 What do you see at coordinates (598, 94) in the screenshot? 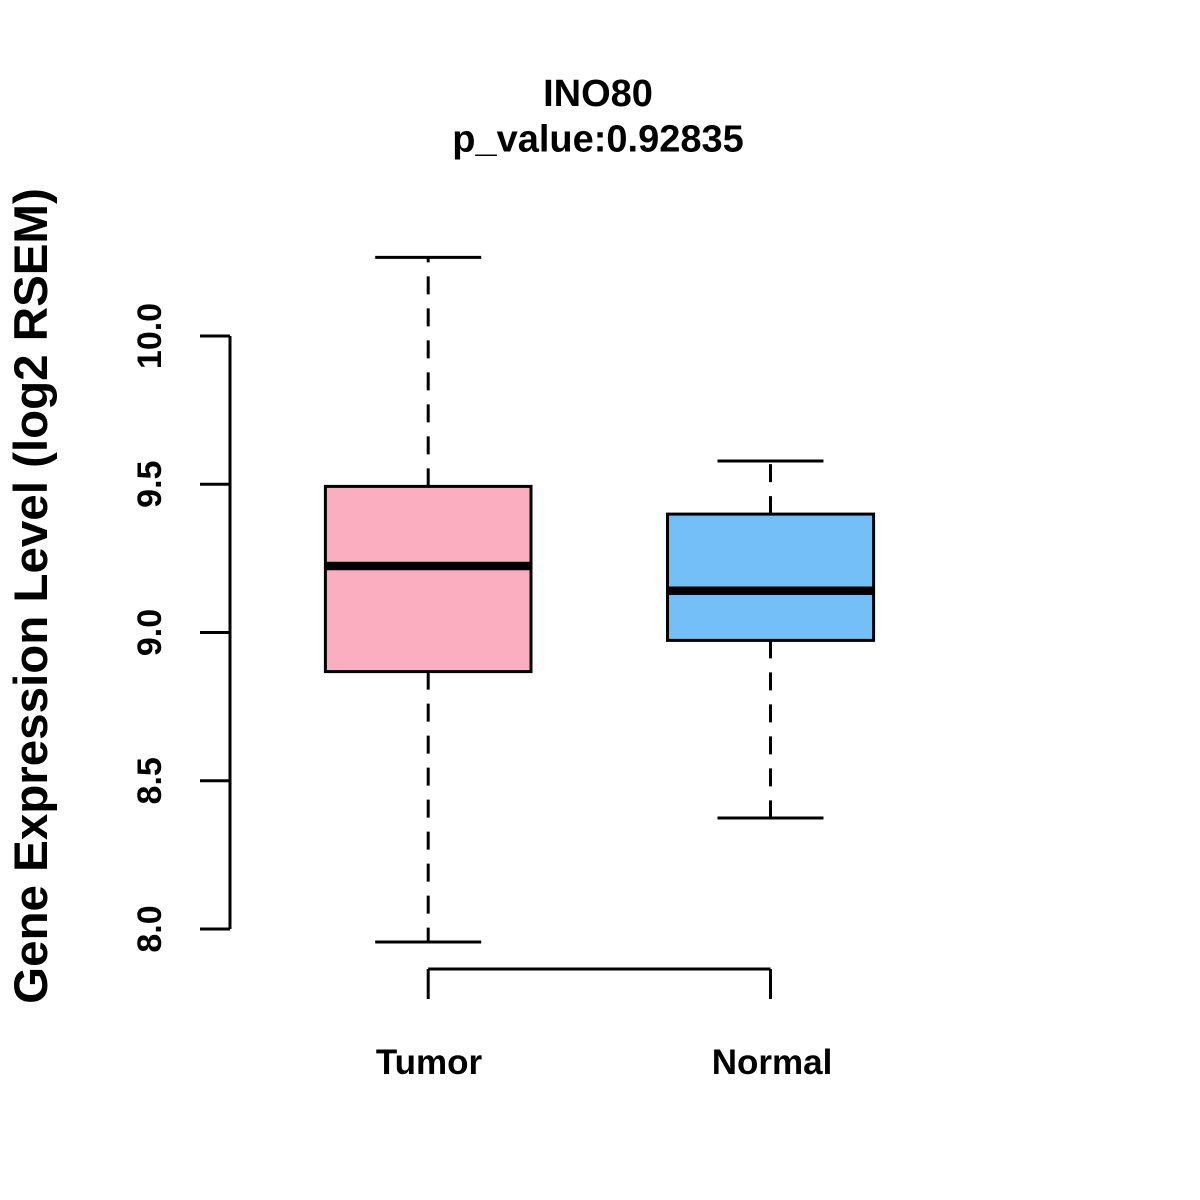
I see `svg-text: INO80` at bounding box center [598, 94].